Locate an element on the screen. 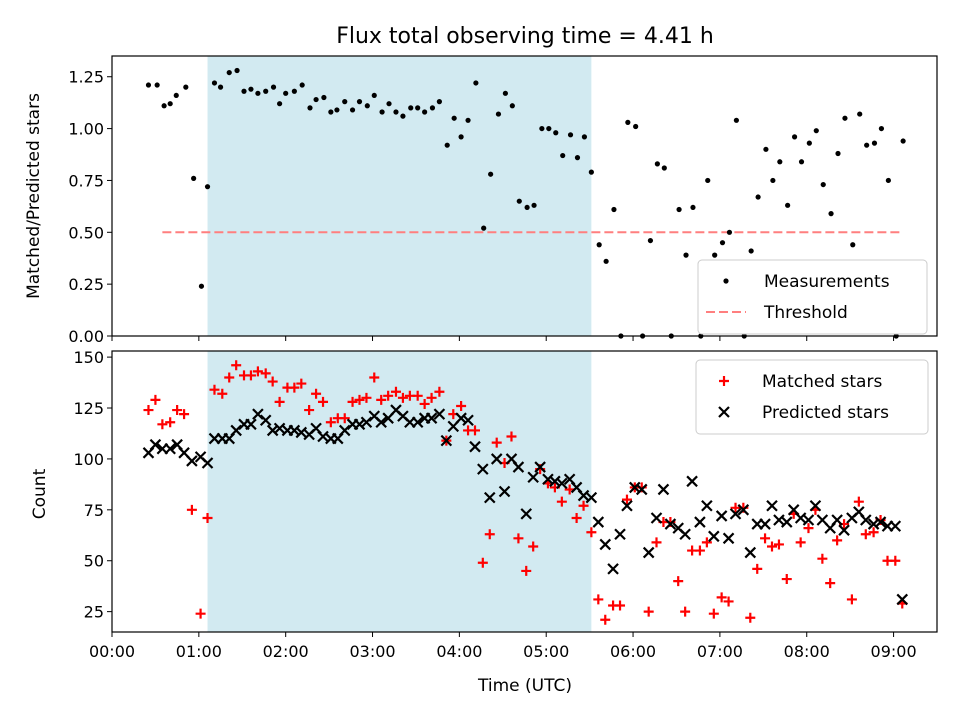 The image size is (960, 720). legend-label: Measurements is located at coordinates (827, 282).